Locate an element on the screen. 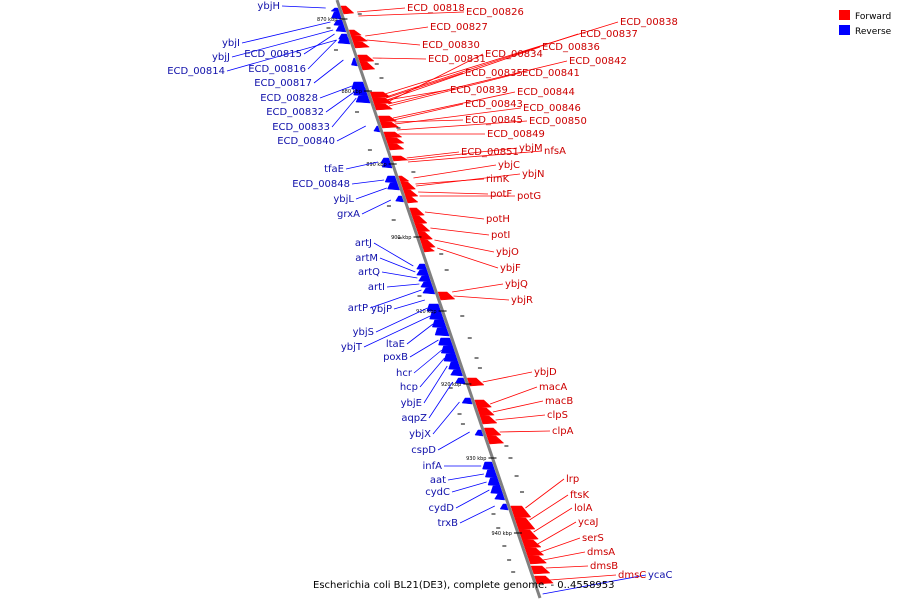 This screenshot has width=900, height=604. gene-label-forward: ybjM is located at coordinates (531, 148).